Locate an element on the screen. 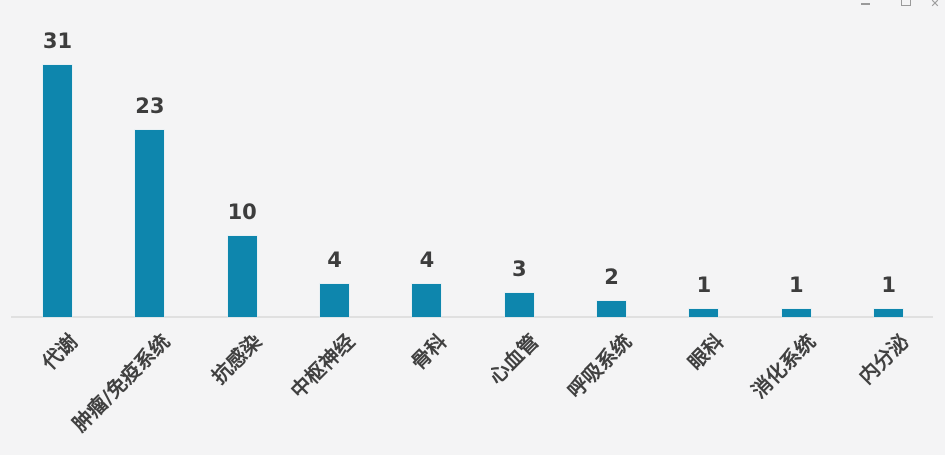  category-label: 代谢 is located at coordinates (59, 352).